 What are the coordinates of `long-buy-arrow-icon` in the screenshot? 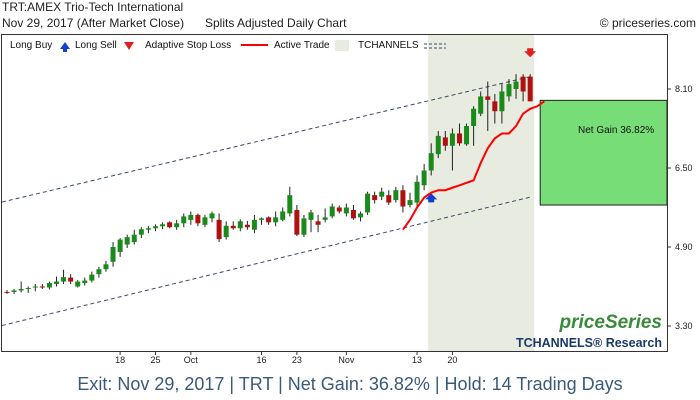 It's located at (65, 47).